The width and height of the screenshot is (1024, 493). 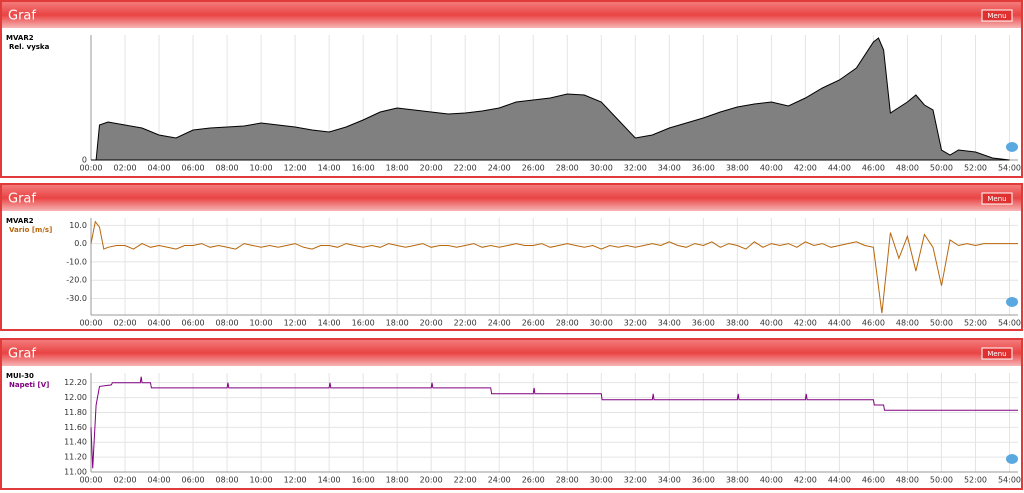 What do you see at coordinates (20, 38) in the screenshot?
I see `chart-title: MVAR2` at bounding box center [20, 38].